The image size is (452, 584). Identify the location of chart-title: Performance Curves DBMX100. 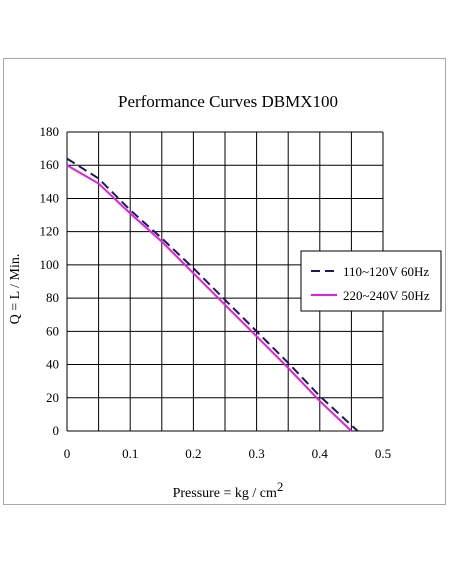
(228, 101).